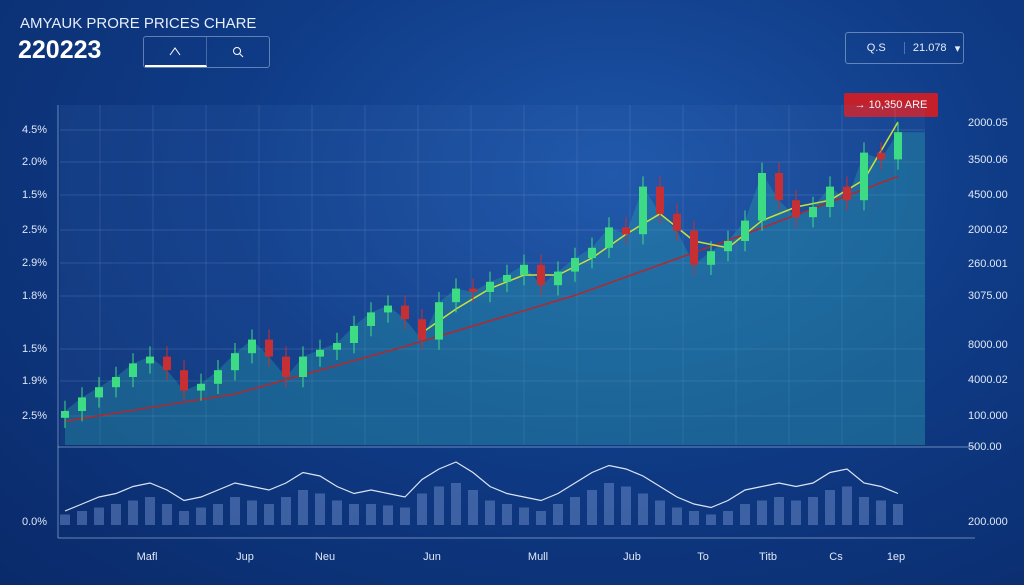  Describe the element at coordinates (34, 195) in the screenshot. I see `y-tick-label: 1.5%` at that location.